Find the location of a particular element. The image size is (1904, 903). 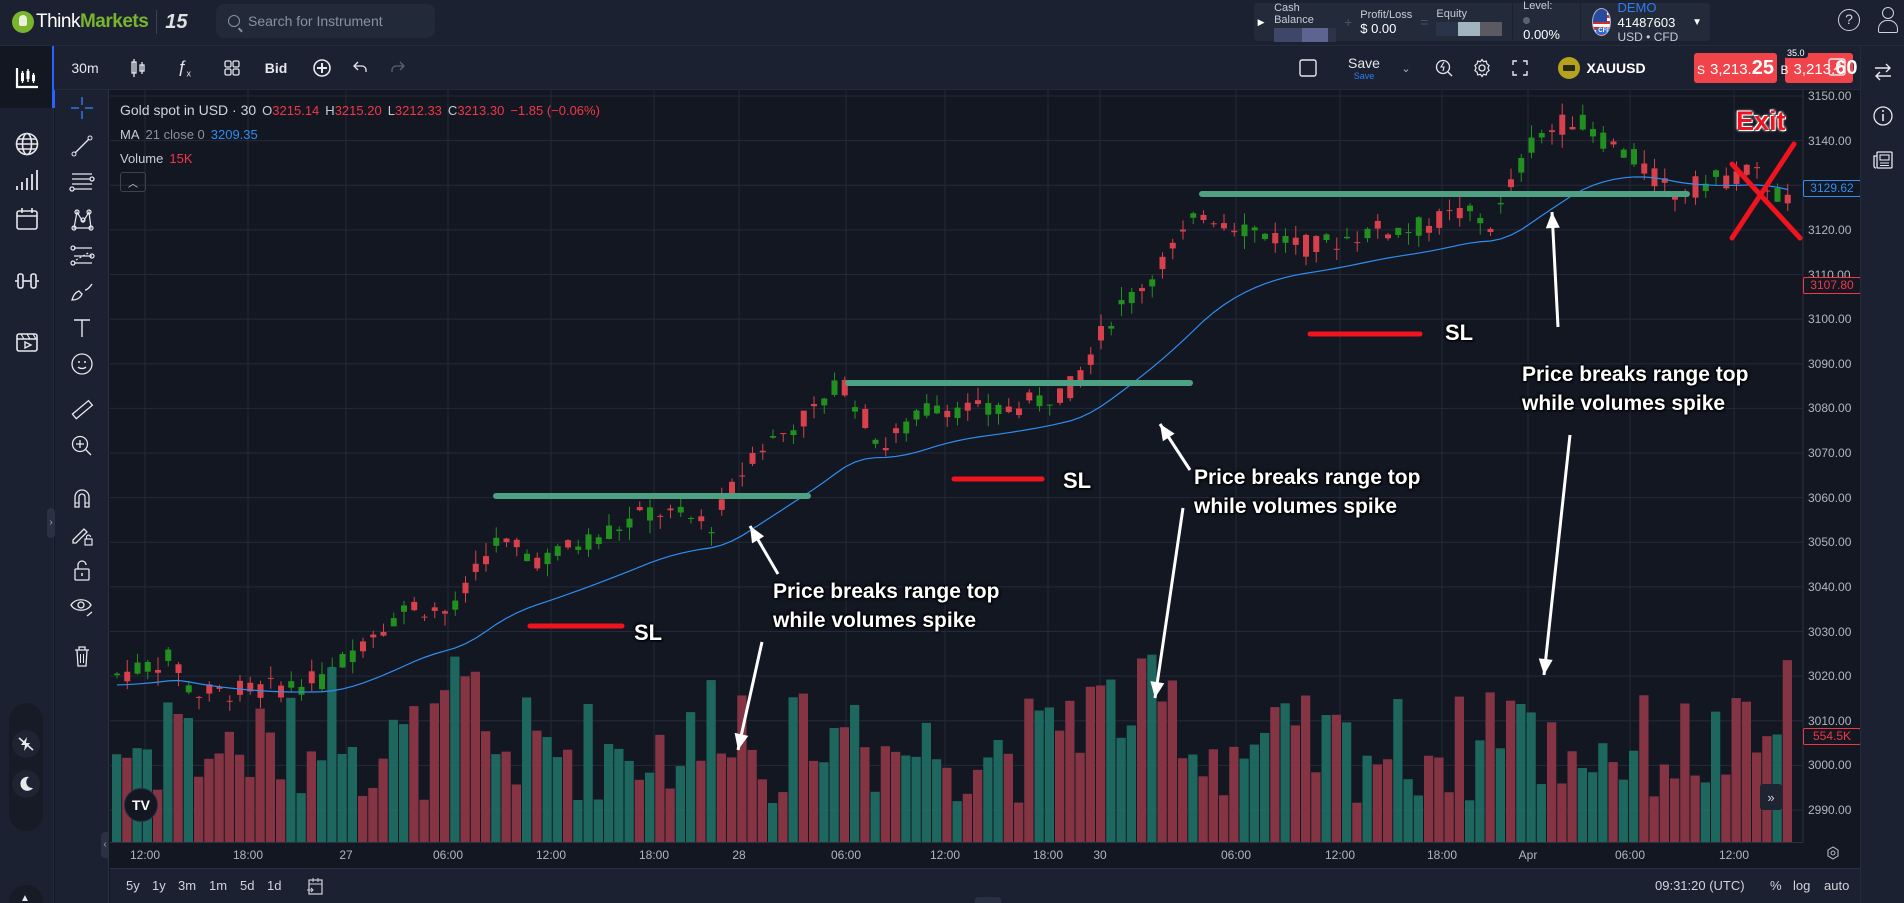

nav-calendar is located at coordinates (27, 219).